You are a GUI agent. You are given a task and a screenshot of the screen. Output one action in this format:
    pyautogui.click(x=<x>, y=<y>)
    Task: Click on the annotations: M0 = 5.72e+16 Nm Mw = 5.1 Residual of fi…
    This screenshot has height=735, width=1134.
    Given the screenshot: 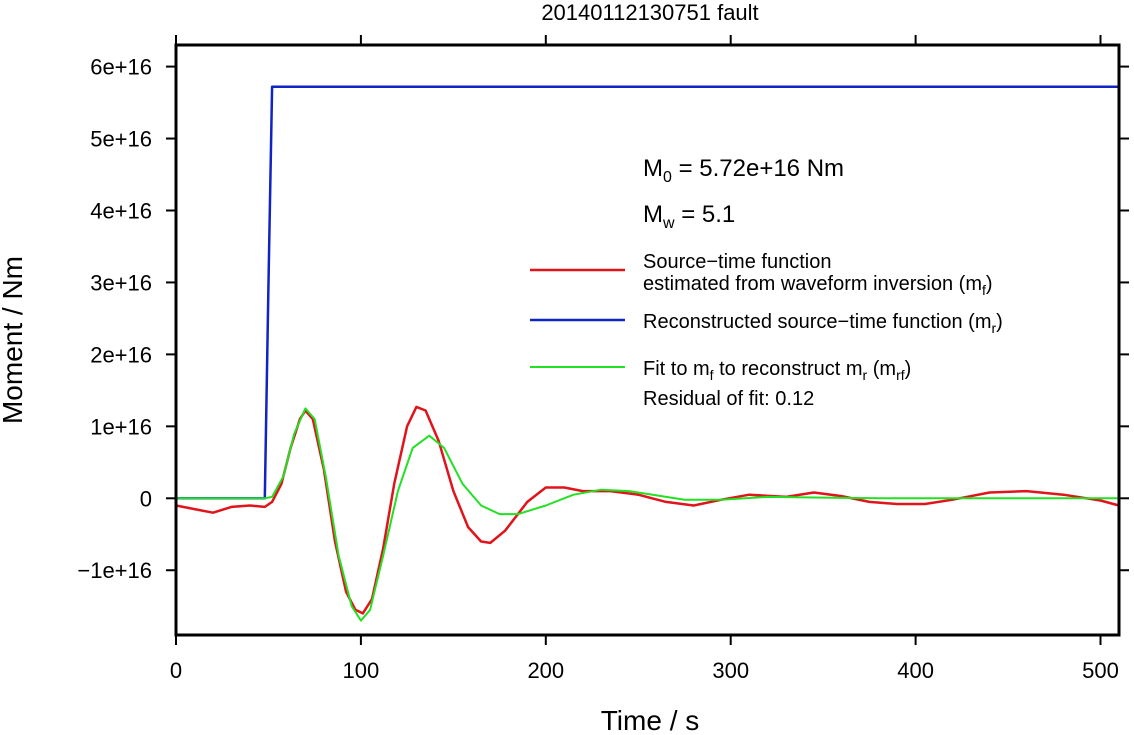 What is the action you would take?
    pyautogui.click(x=743, y=282)
    